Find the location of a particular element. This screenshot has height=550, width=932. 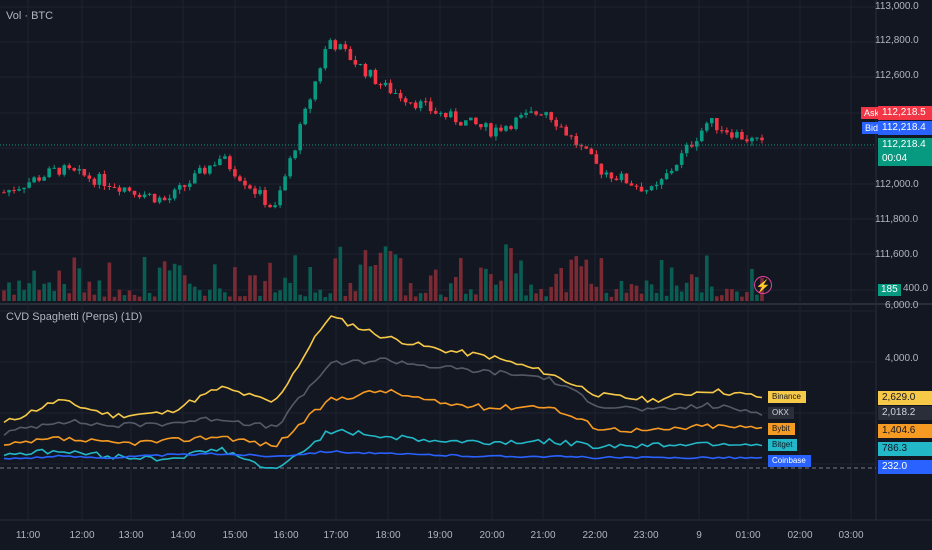

time-axis-label: 15:00 is located at coordinates (234, 535).